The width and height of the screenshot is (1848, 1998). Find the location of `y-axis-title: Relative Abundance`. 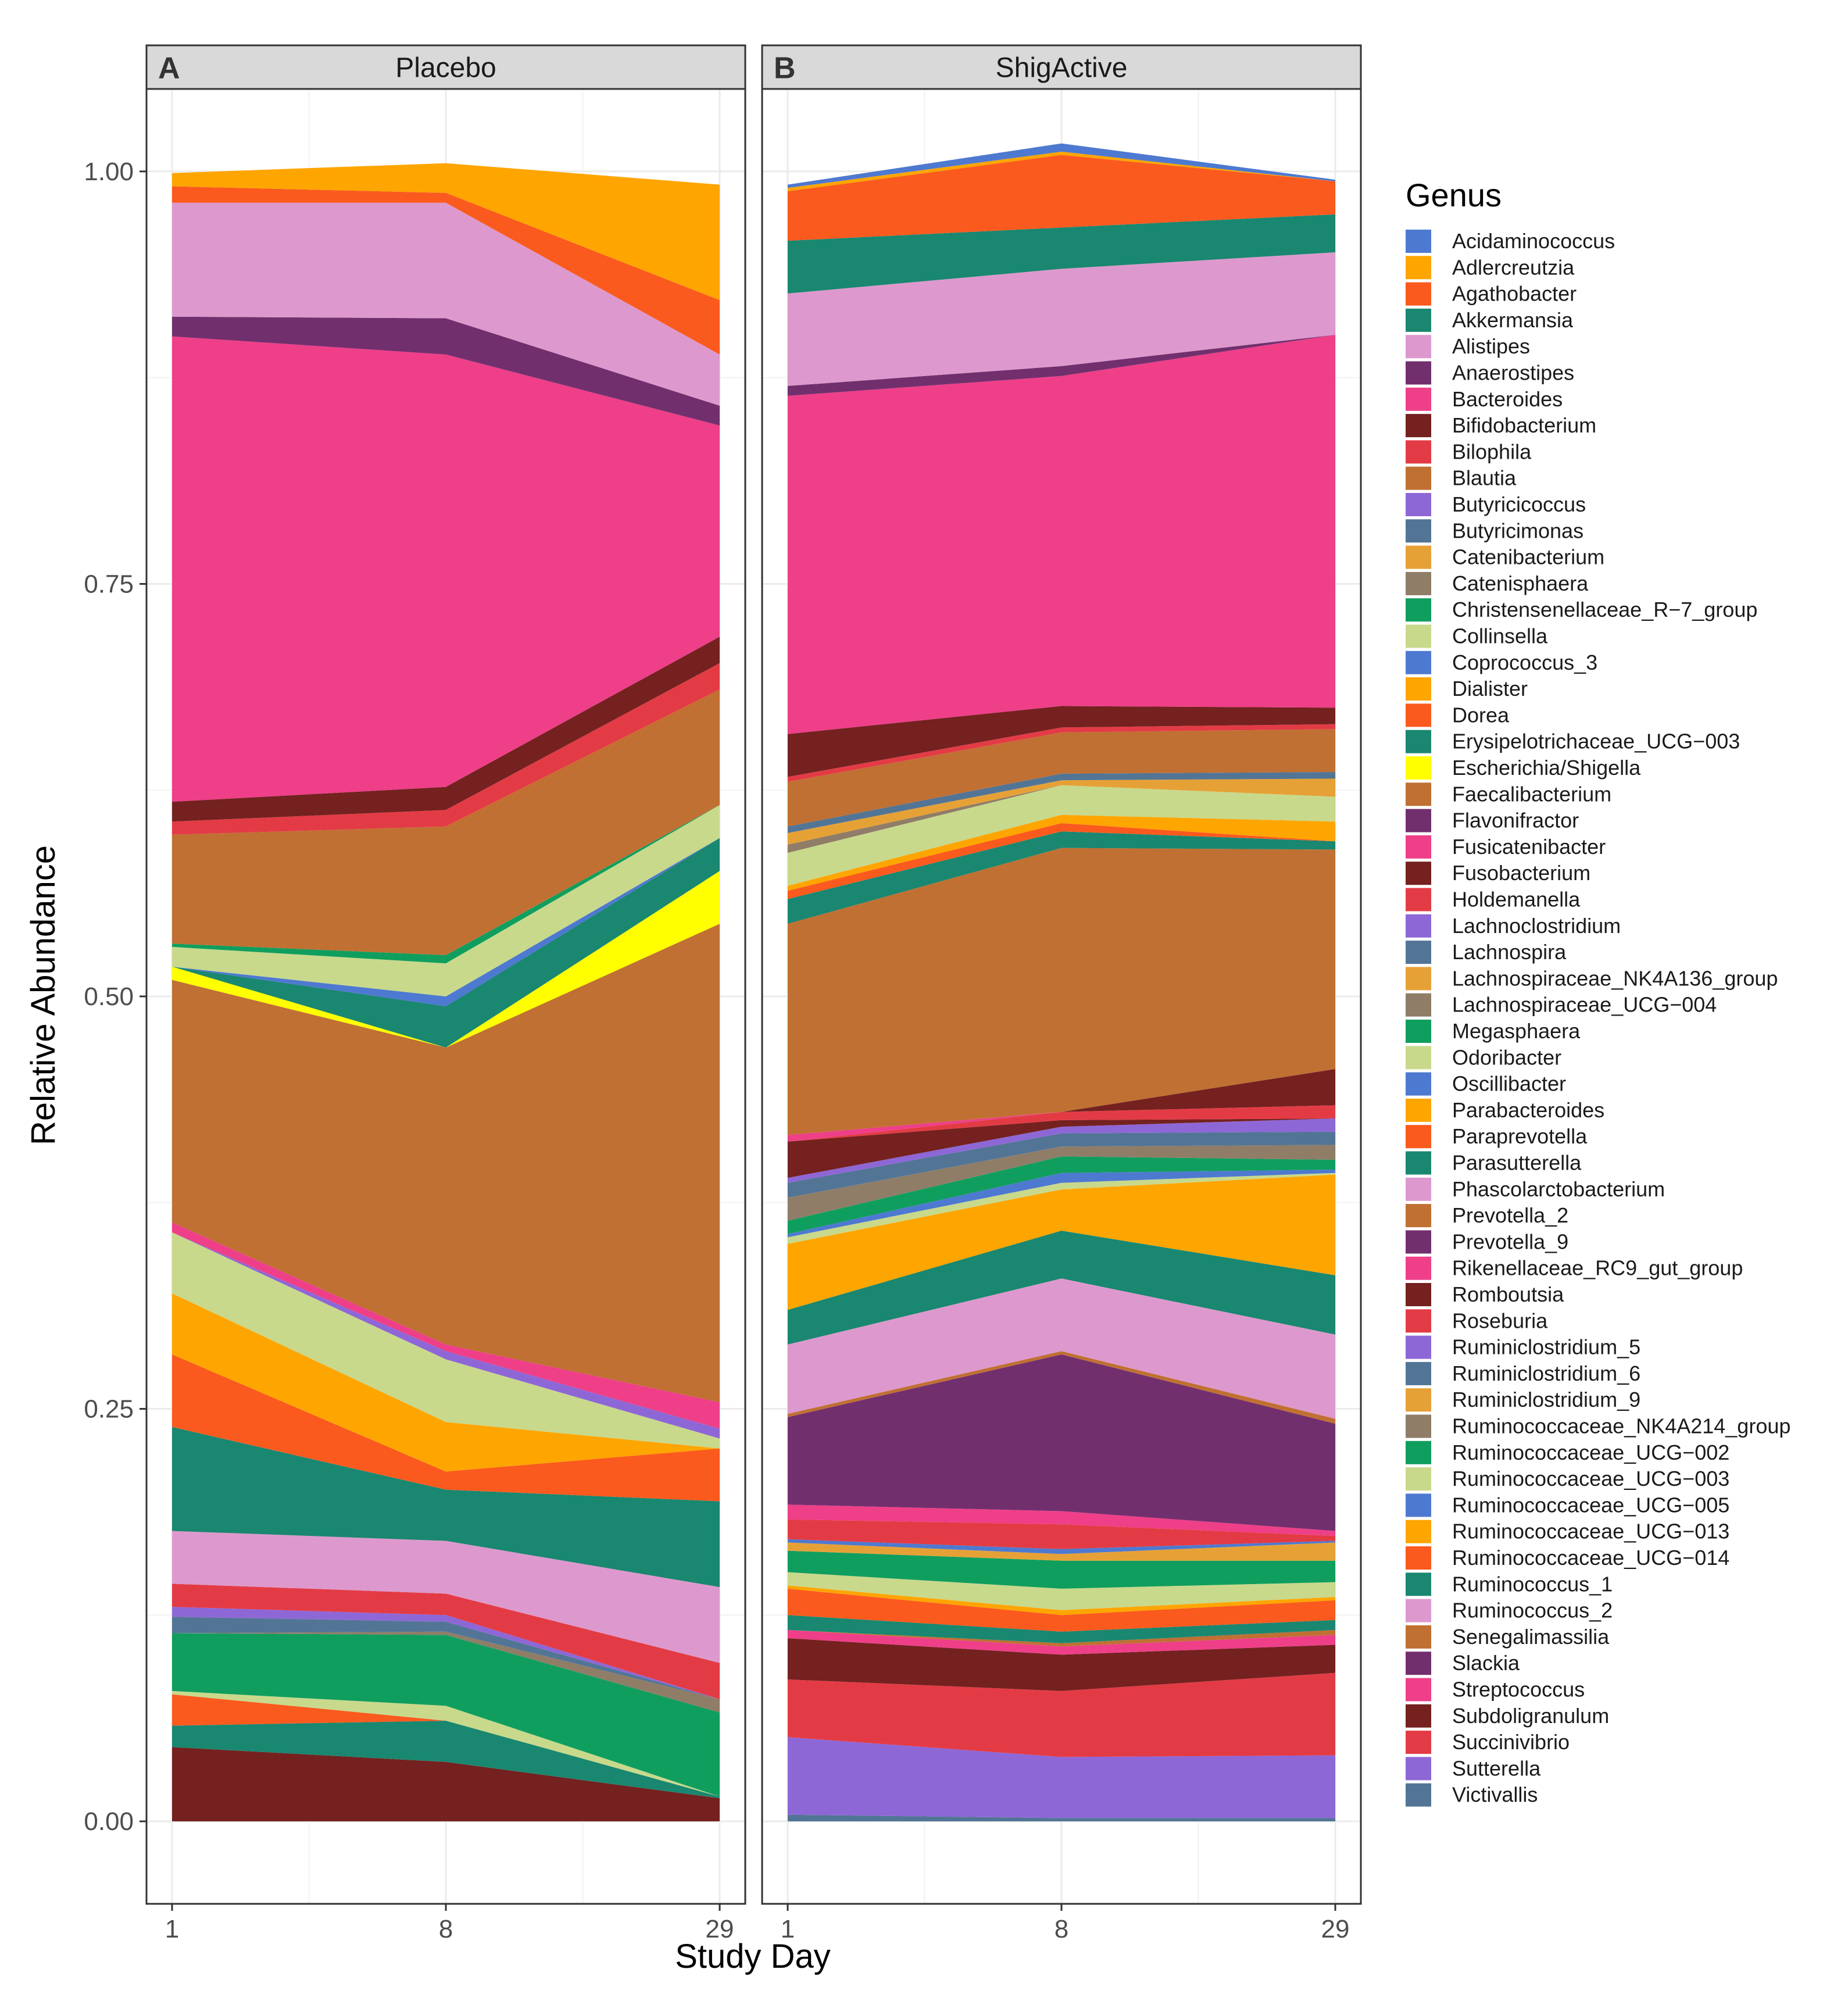

y-axis-title: Relative Abundance is located at coordinates (43, 995).